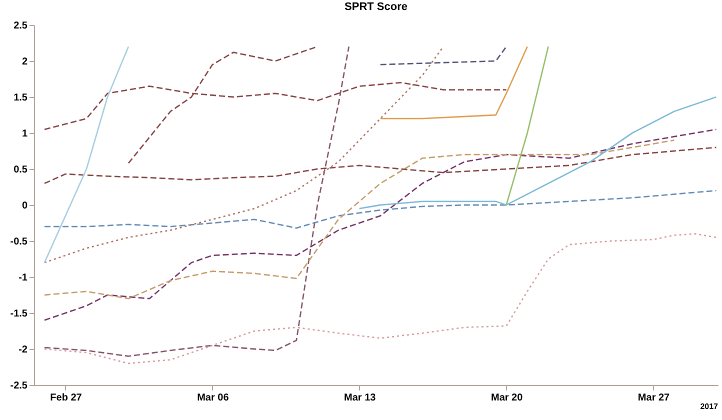 The width and height of the screenshot is (722, 420). Describe the element at coordinates (25, 134) in the screenshot. I see `y-tick-label: 1` at that location.